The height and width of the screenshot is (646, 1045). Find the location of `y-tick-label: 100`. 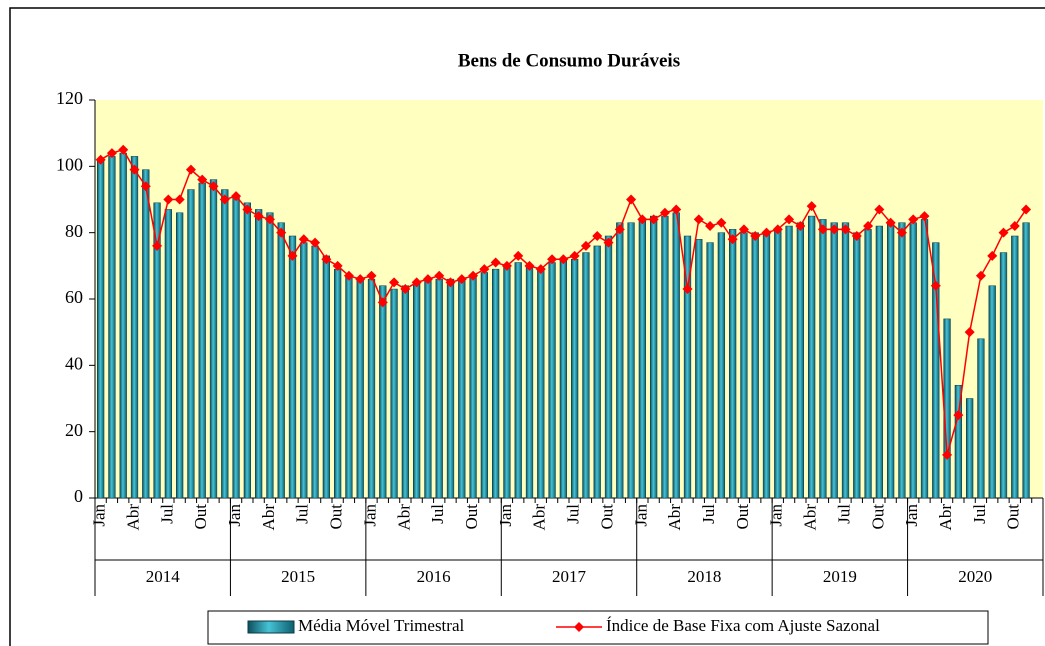

y-tick-label: 100 is located at coordinates (69, 164).